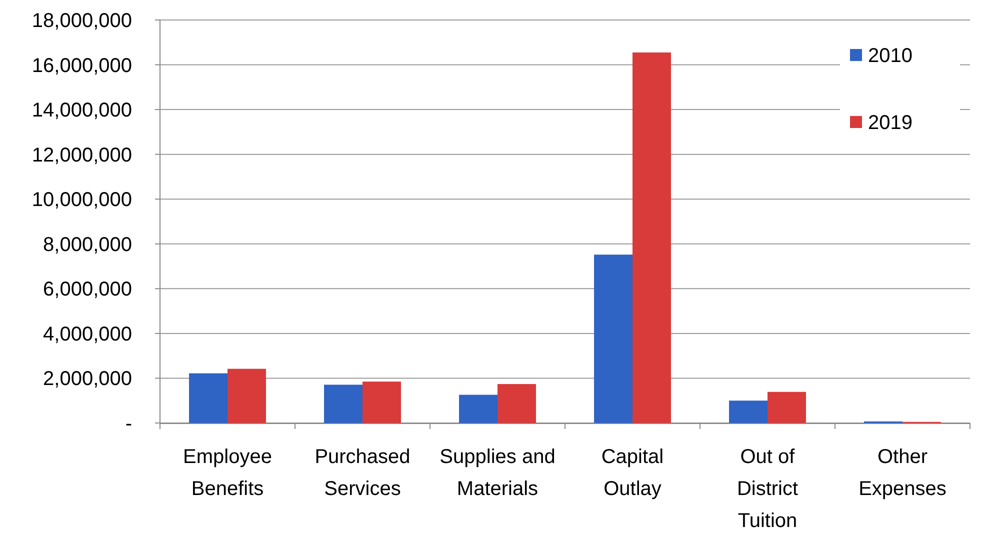  Describe the element at coordinates (82, 155) in the screenshot. I see `y-tick-label: 12,000,000` at that location.